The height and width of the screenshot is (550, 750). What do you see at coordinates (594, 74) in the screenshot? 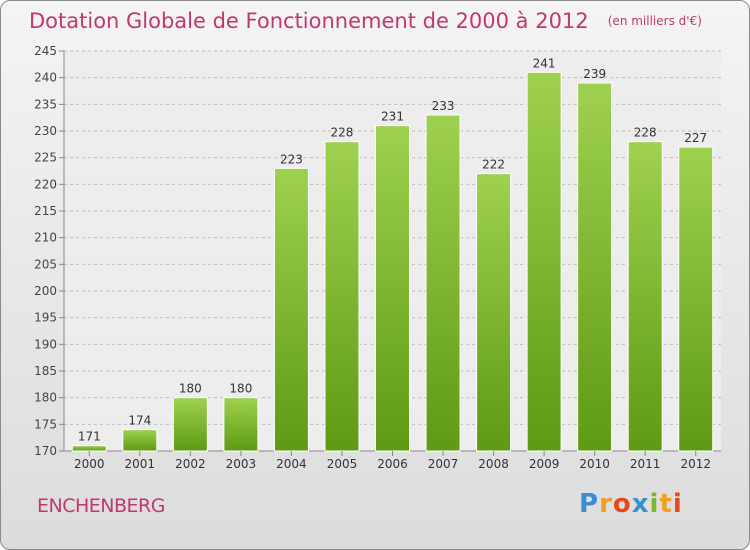
I see `data-label: 239` at bounding box center [594, 74].